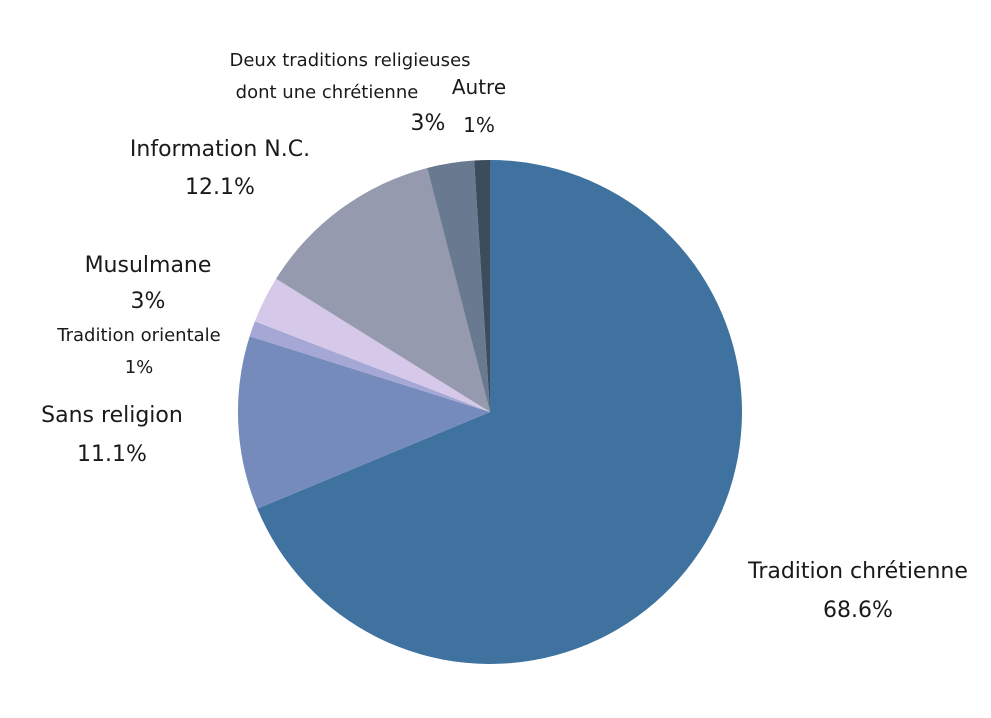 This screenshot has height=718, width=991. What do you see at coordinates (369, 366) in the screenshot?
I see `pie-slice-tradition-orientale` at bounding box center [369, 366].